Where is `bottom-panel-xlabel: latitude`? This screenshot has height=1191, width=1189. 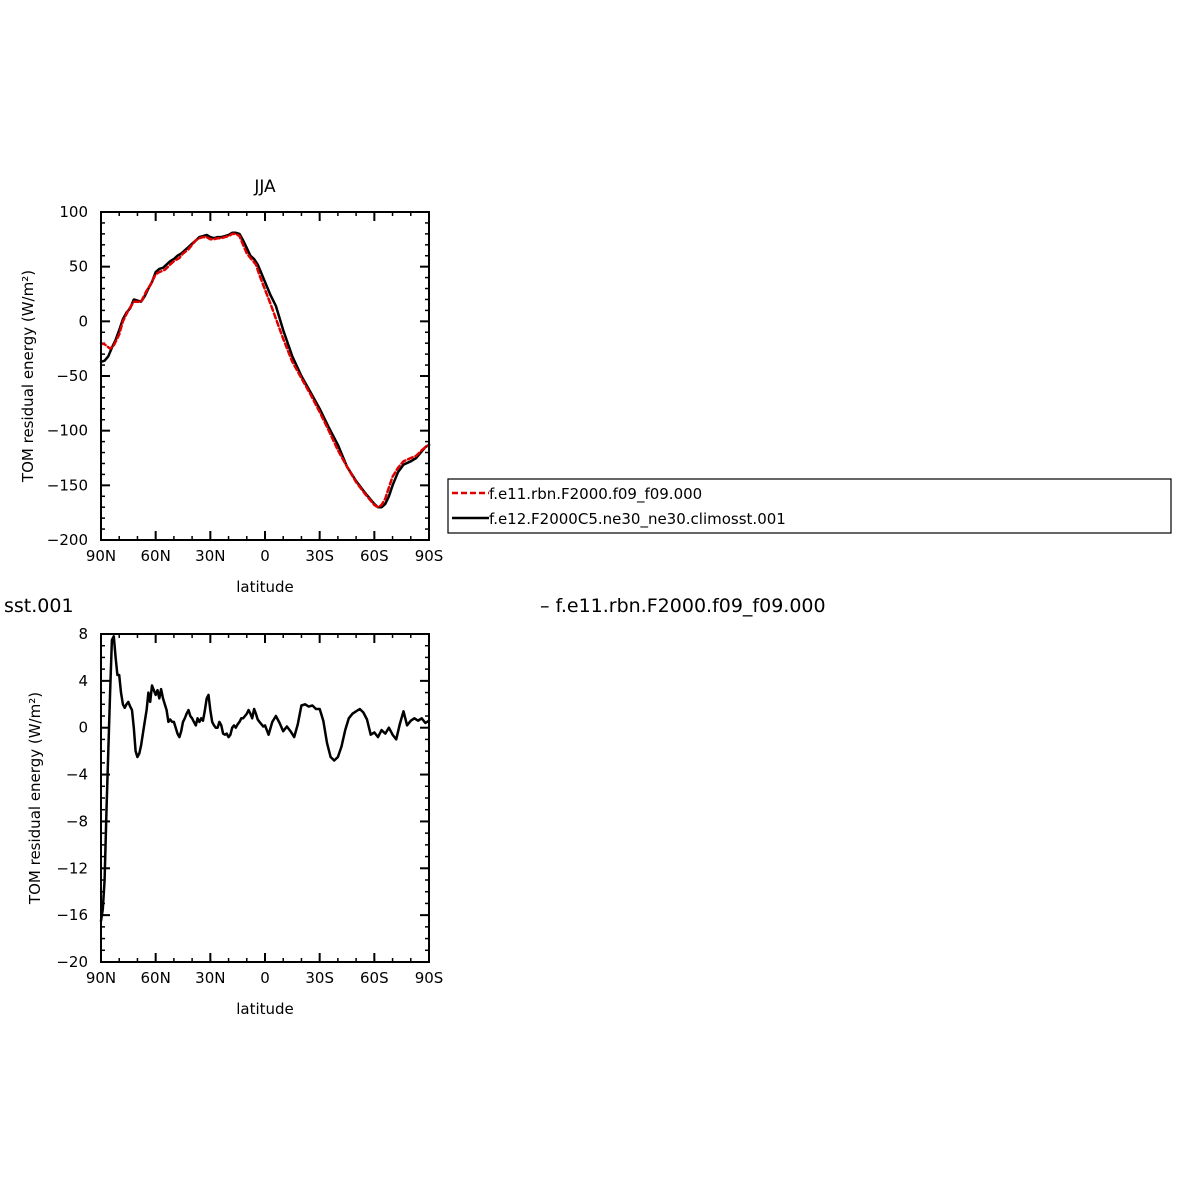 bottom-panel-xlabel: latitude is located at coordinates (265, 1009).